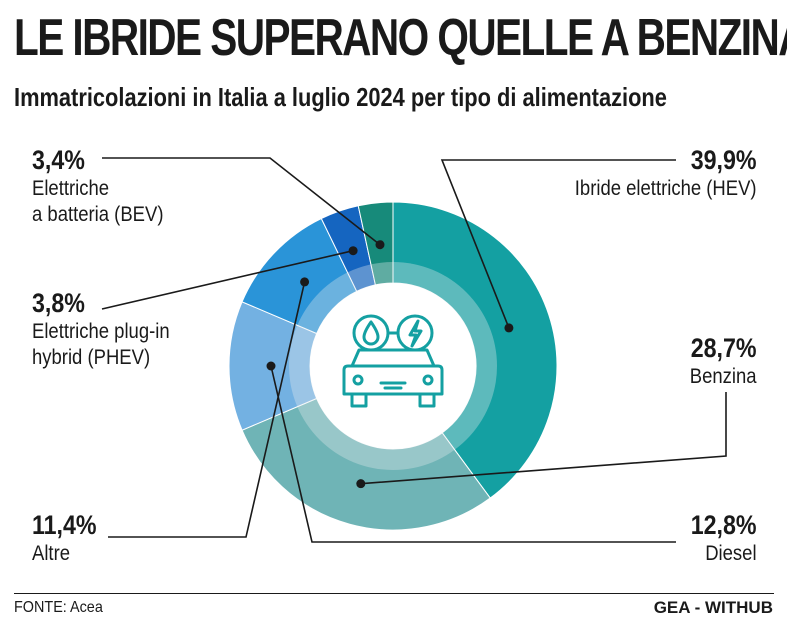 This screenshot has width=787, height=626. What do you see at coordinates (98, 201) in the screenshot?
I see `label-name: Elettriche a batteria (BEV)` at bounding box center [98, 201].